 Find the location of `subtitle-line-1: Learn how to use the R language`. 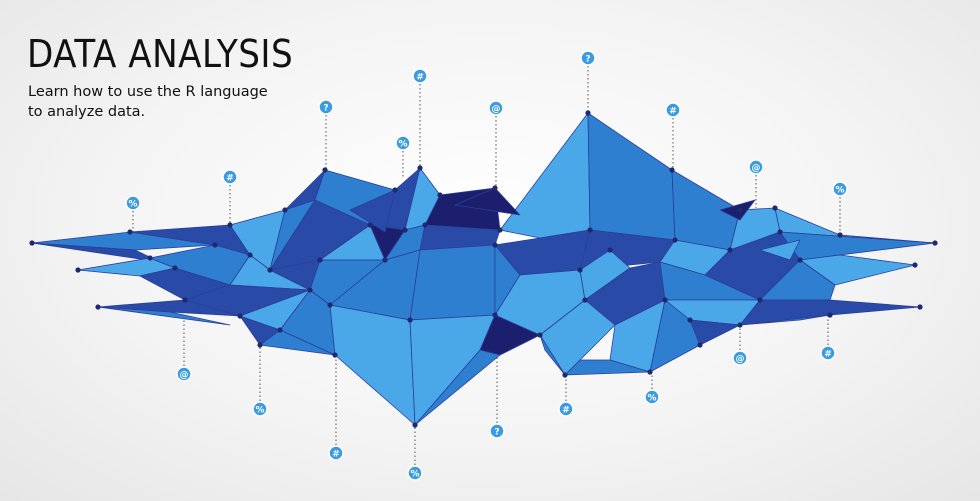

subtitle-line-1: Learn how to use the R language is located at coordinates (148, 92).